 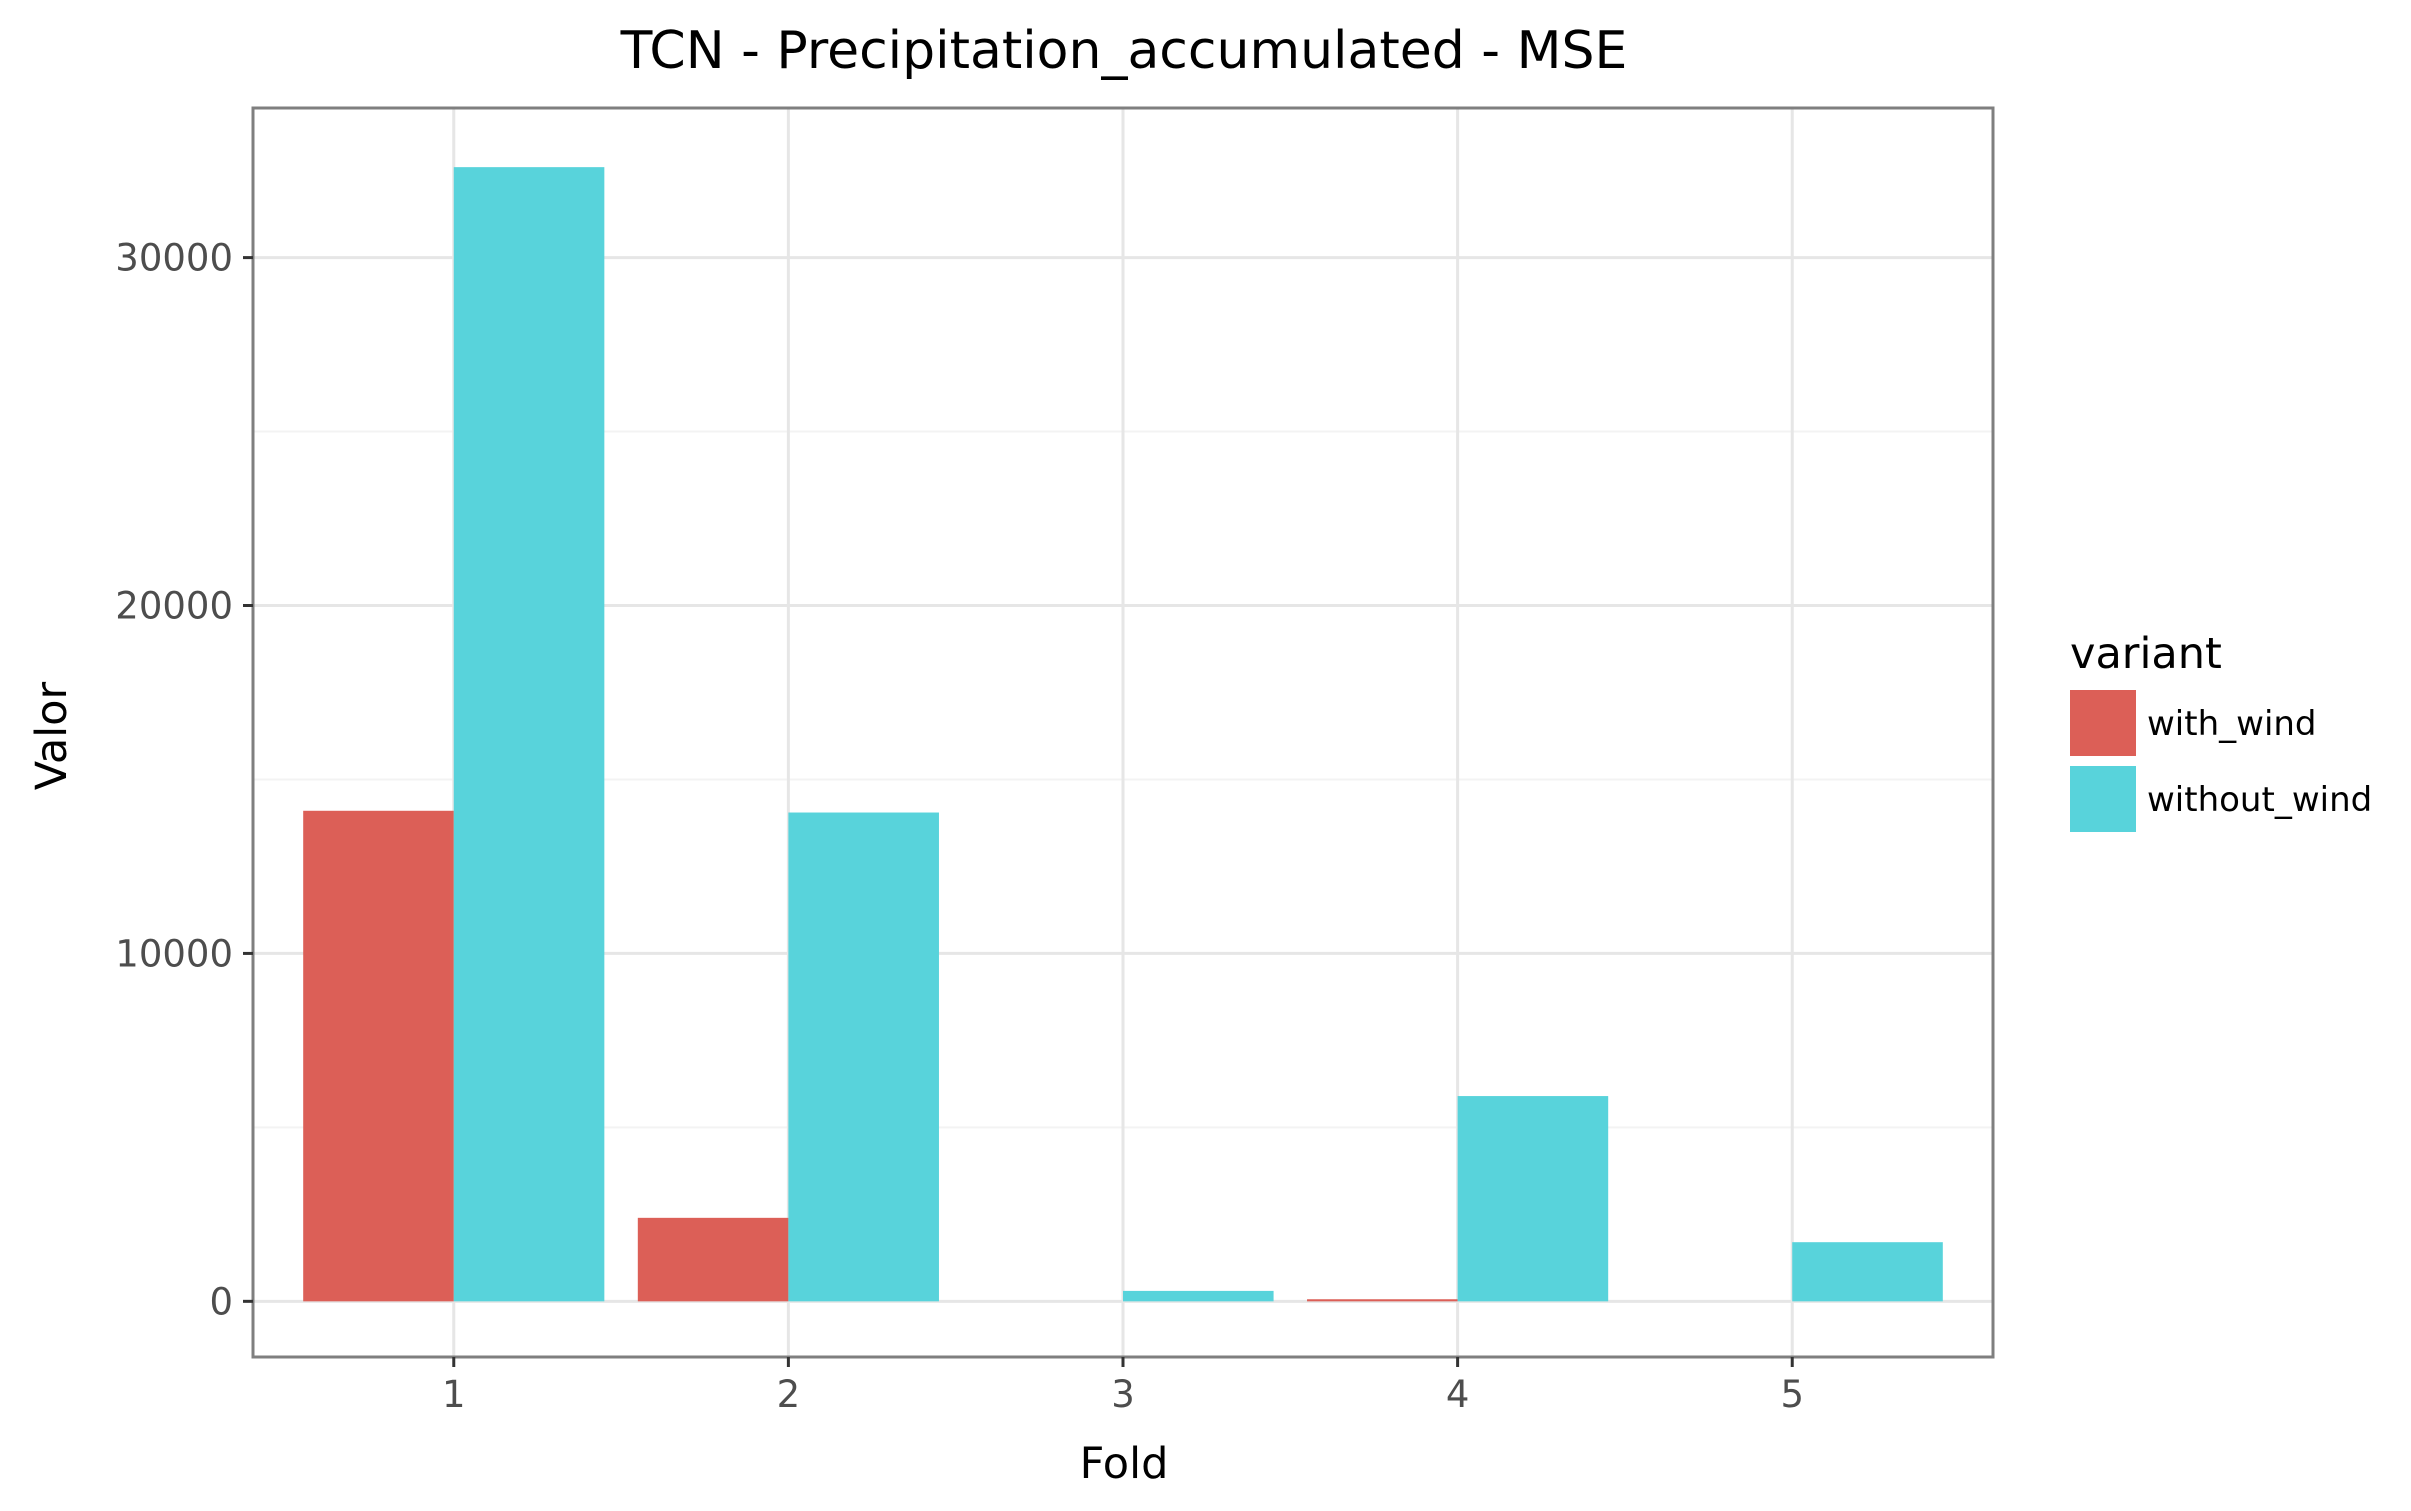 What do you see at coordinates (221, 1301) in the screenshot?
I see `y-tick-label: 0` at bounding box center [221, 1301].